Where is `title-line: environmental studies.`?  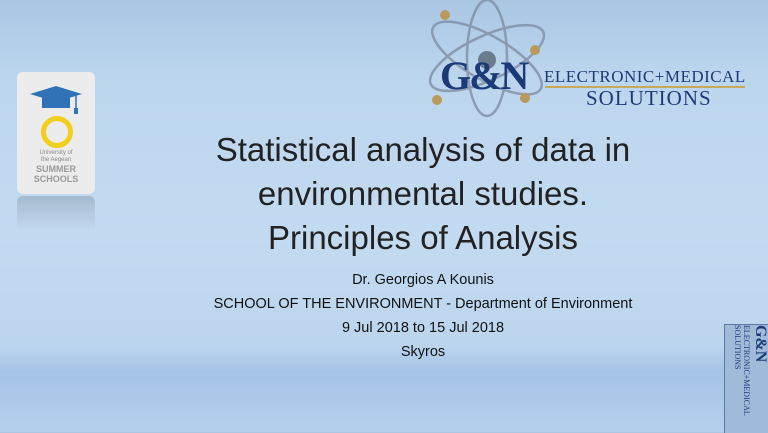 title-line: environmental studies. is located at coordinates (423, 193).